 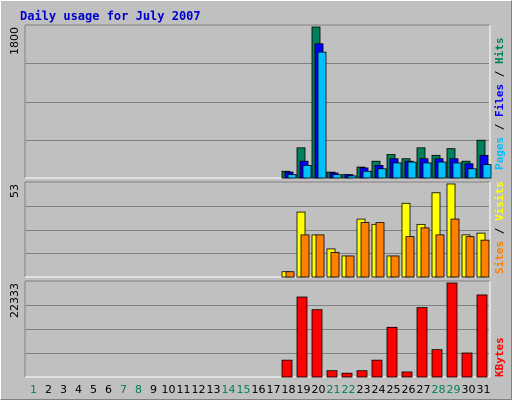 I want to click on x-tick-label: 7, so click(x=123, y=389).